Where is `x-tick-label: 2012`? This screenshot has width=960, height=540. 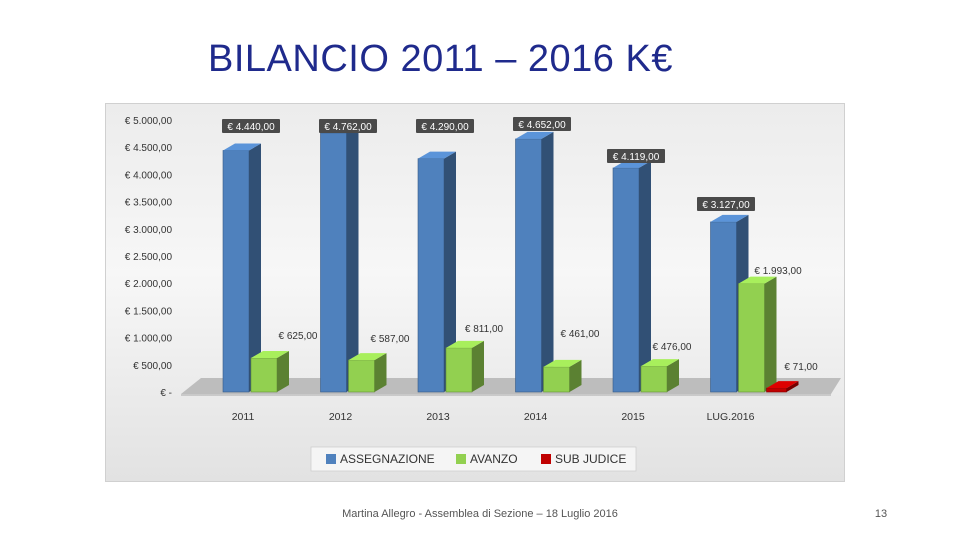
x-tick-label: 2012 is located at coordinates (341, 417).